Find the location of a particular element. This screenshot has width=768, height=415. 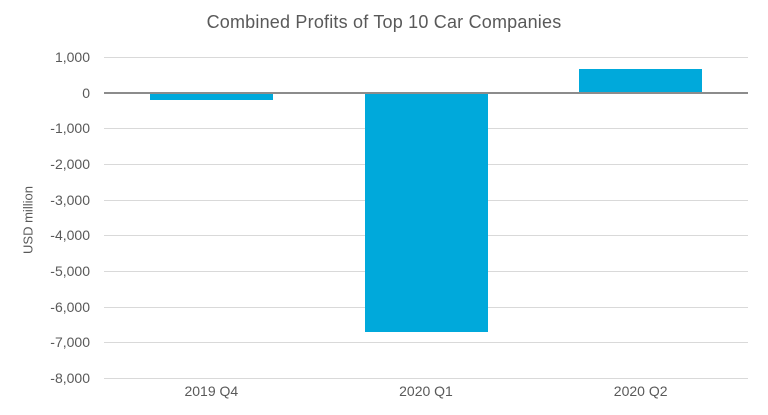

x-tick-label: 2019 Q4 is located at coordinates (211, 391).